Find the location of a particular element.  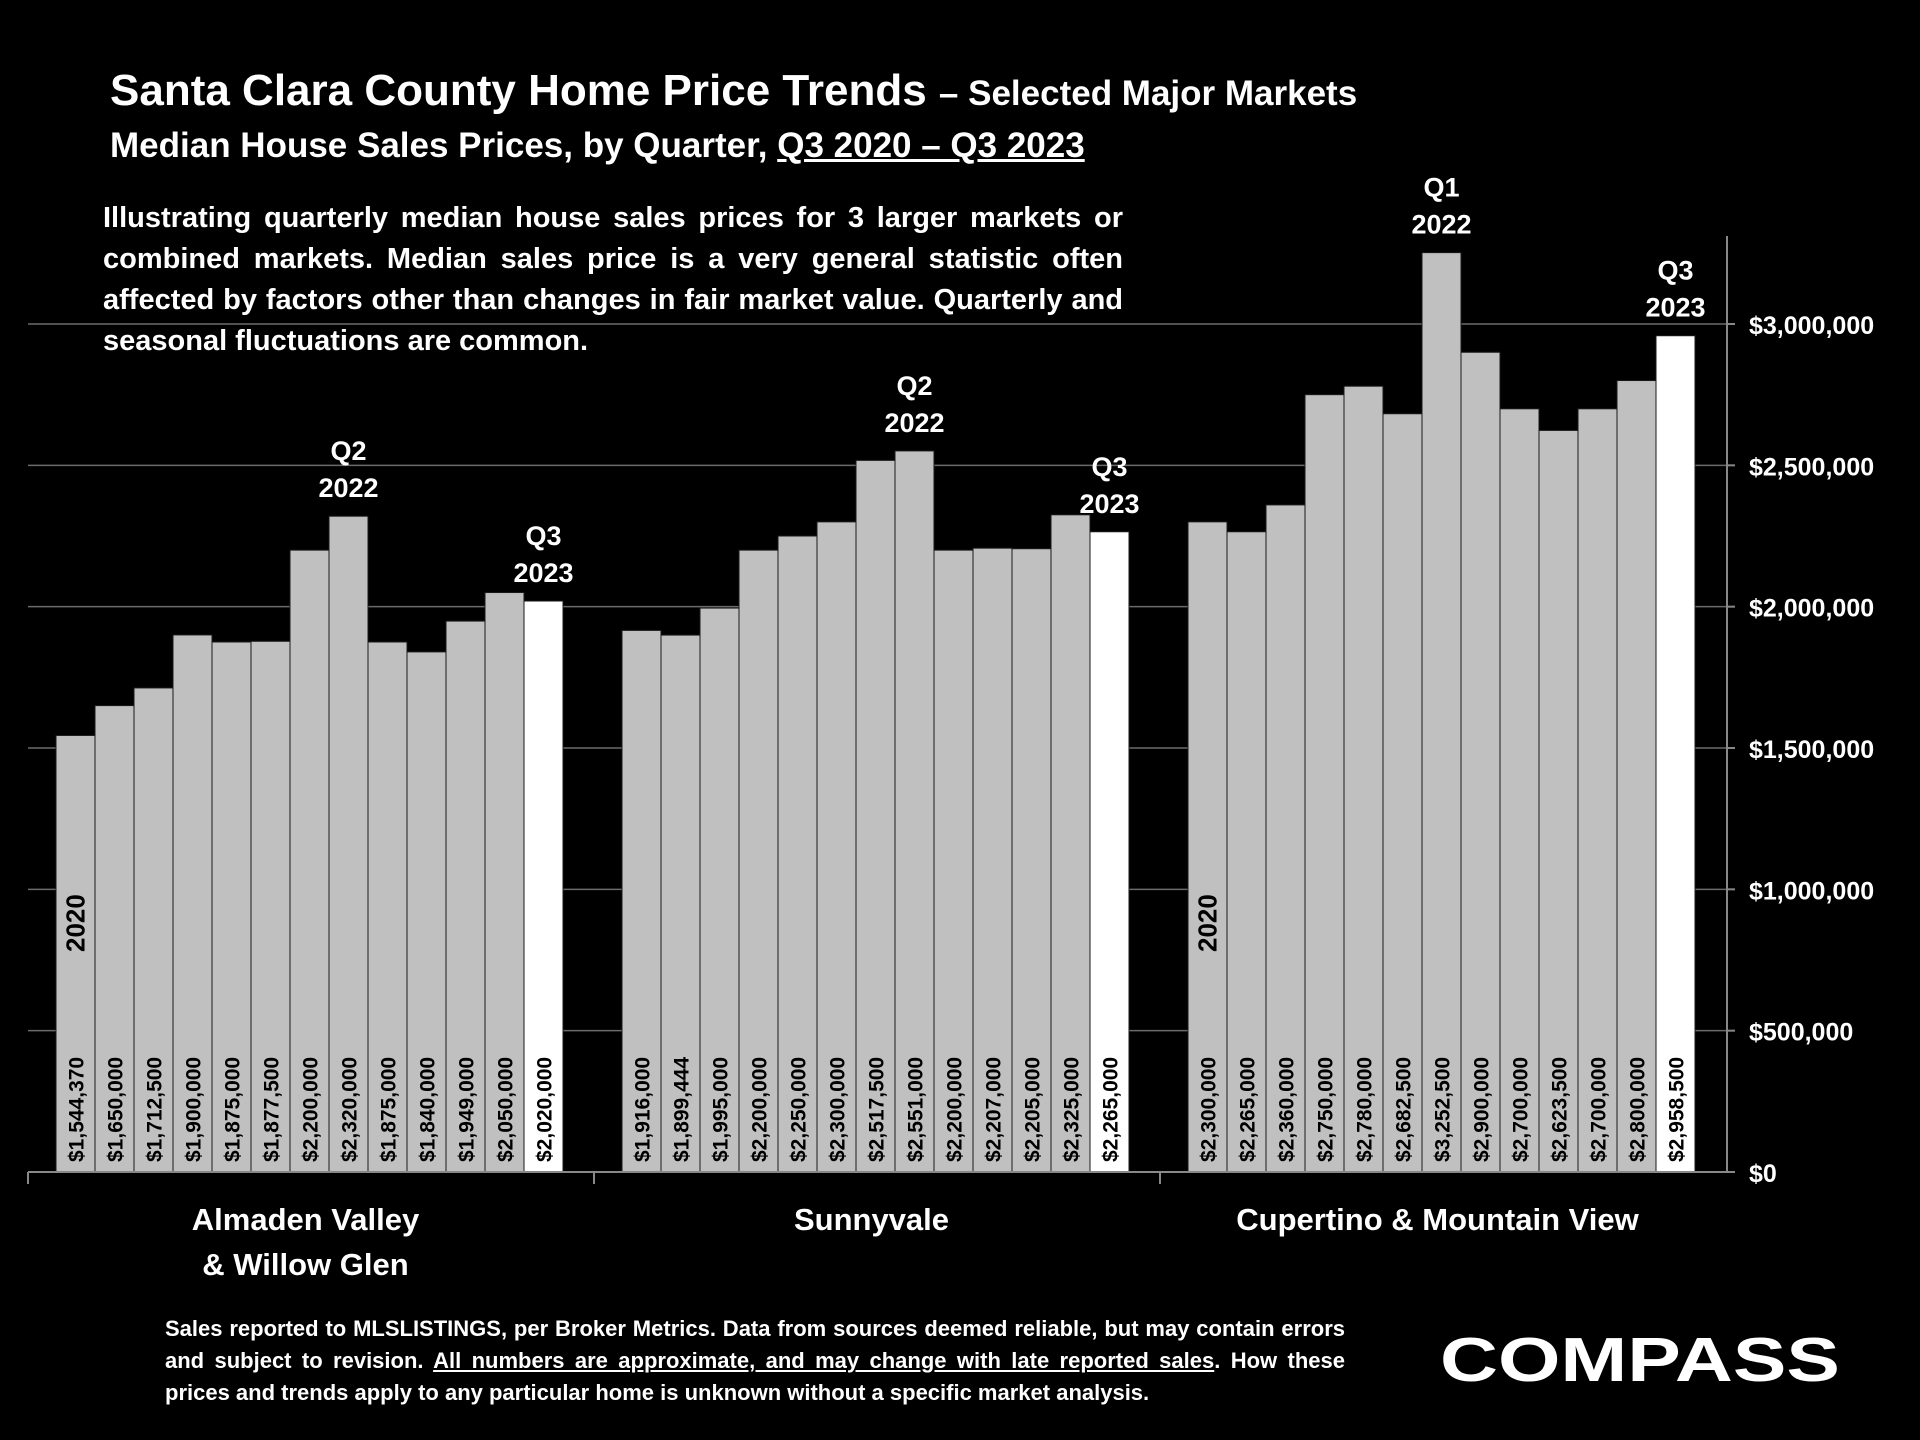

bar-value-label: $1,544,370 is located at coordinates (77, 1109).